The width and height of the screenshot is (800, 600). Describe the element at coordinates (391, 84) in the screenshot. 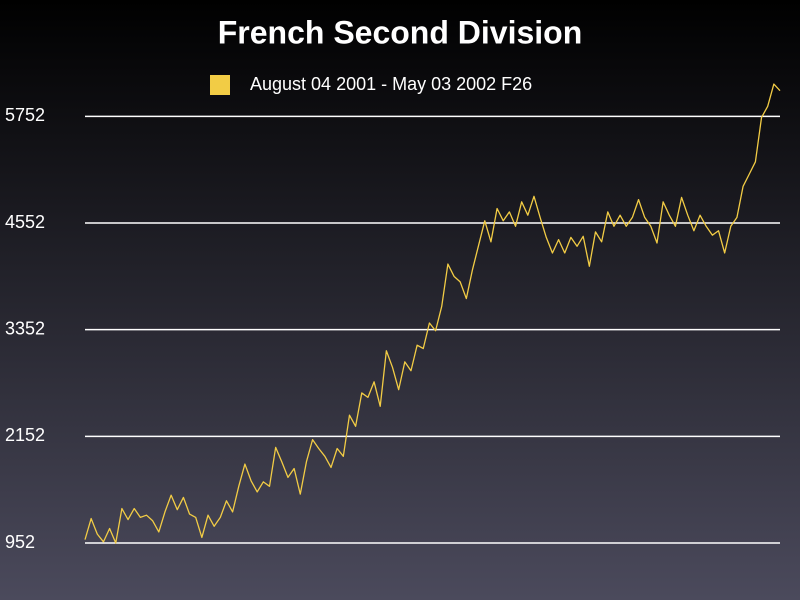

I see `legend-label: August 04 2001 - May 03 2002 F26` at that location.